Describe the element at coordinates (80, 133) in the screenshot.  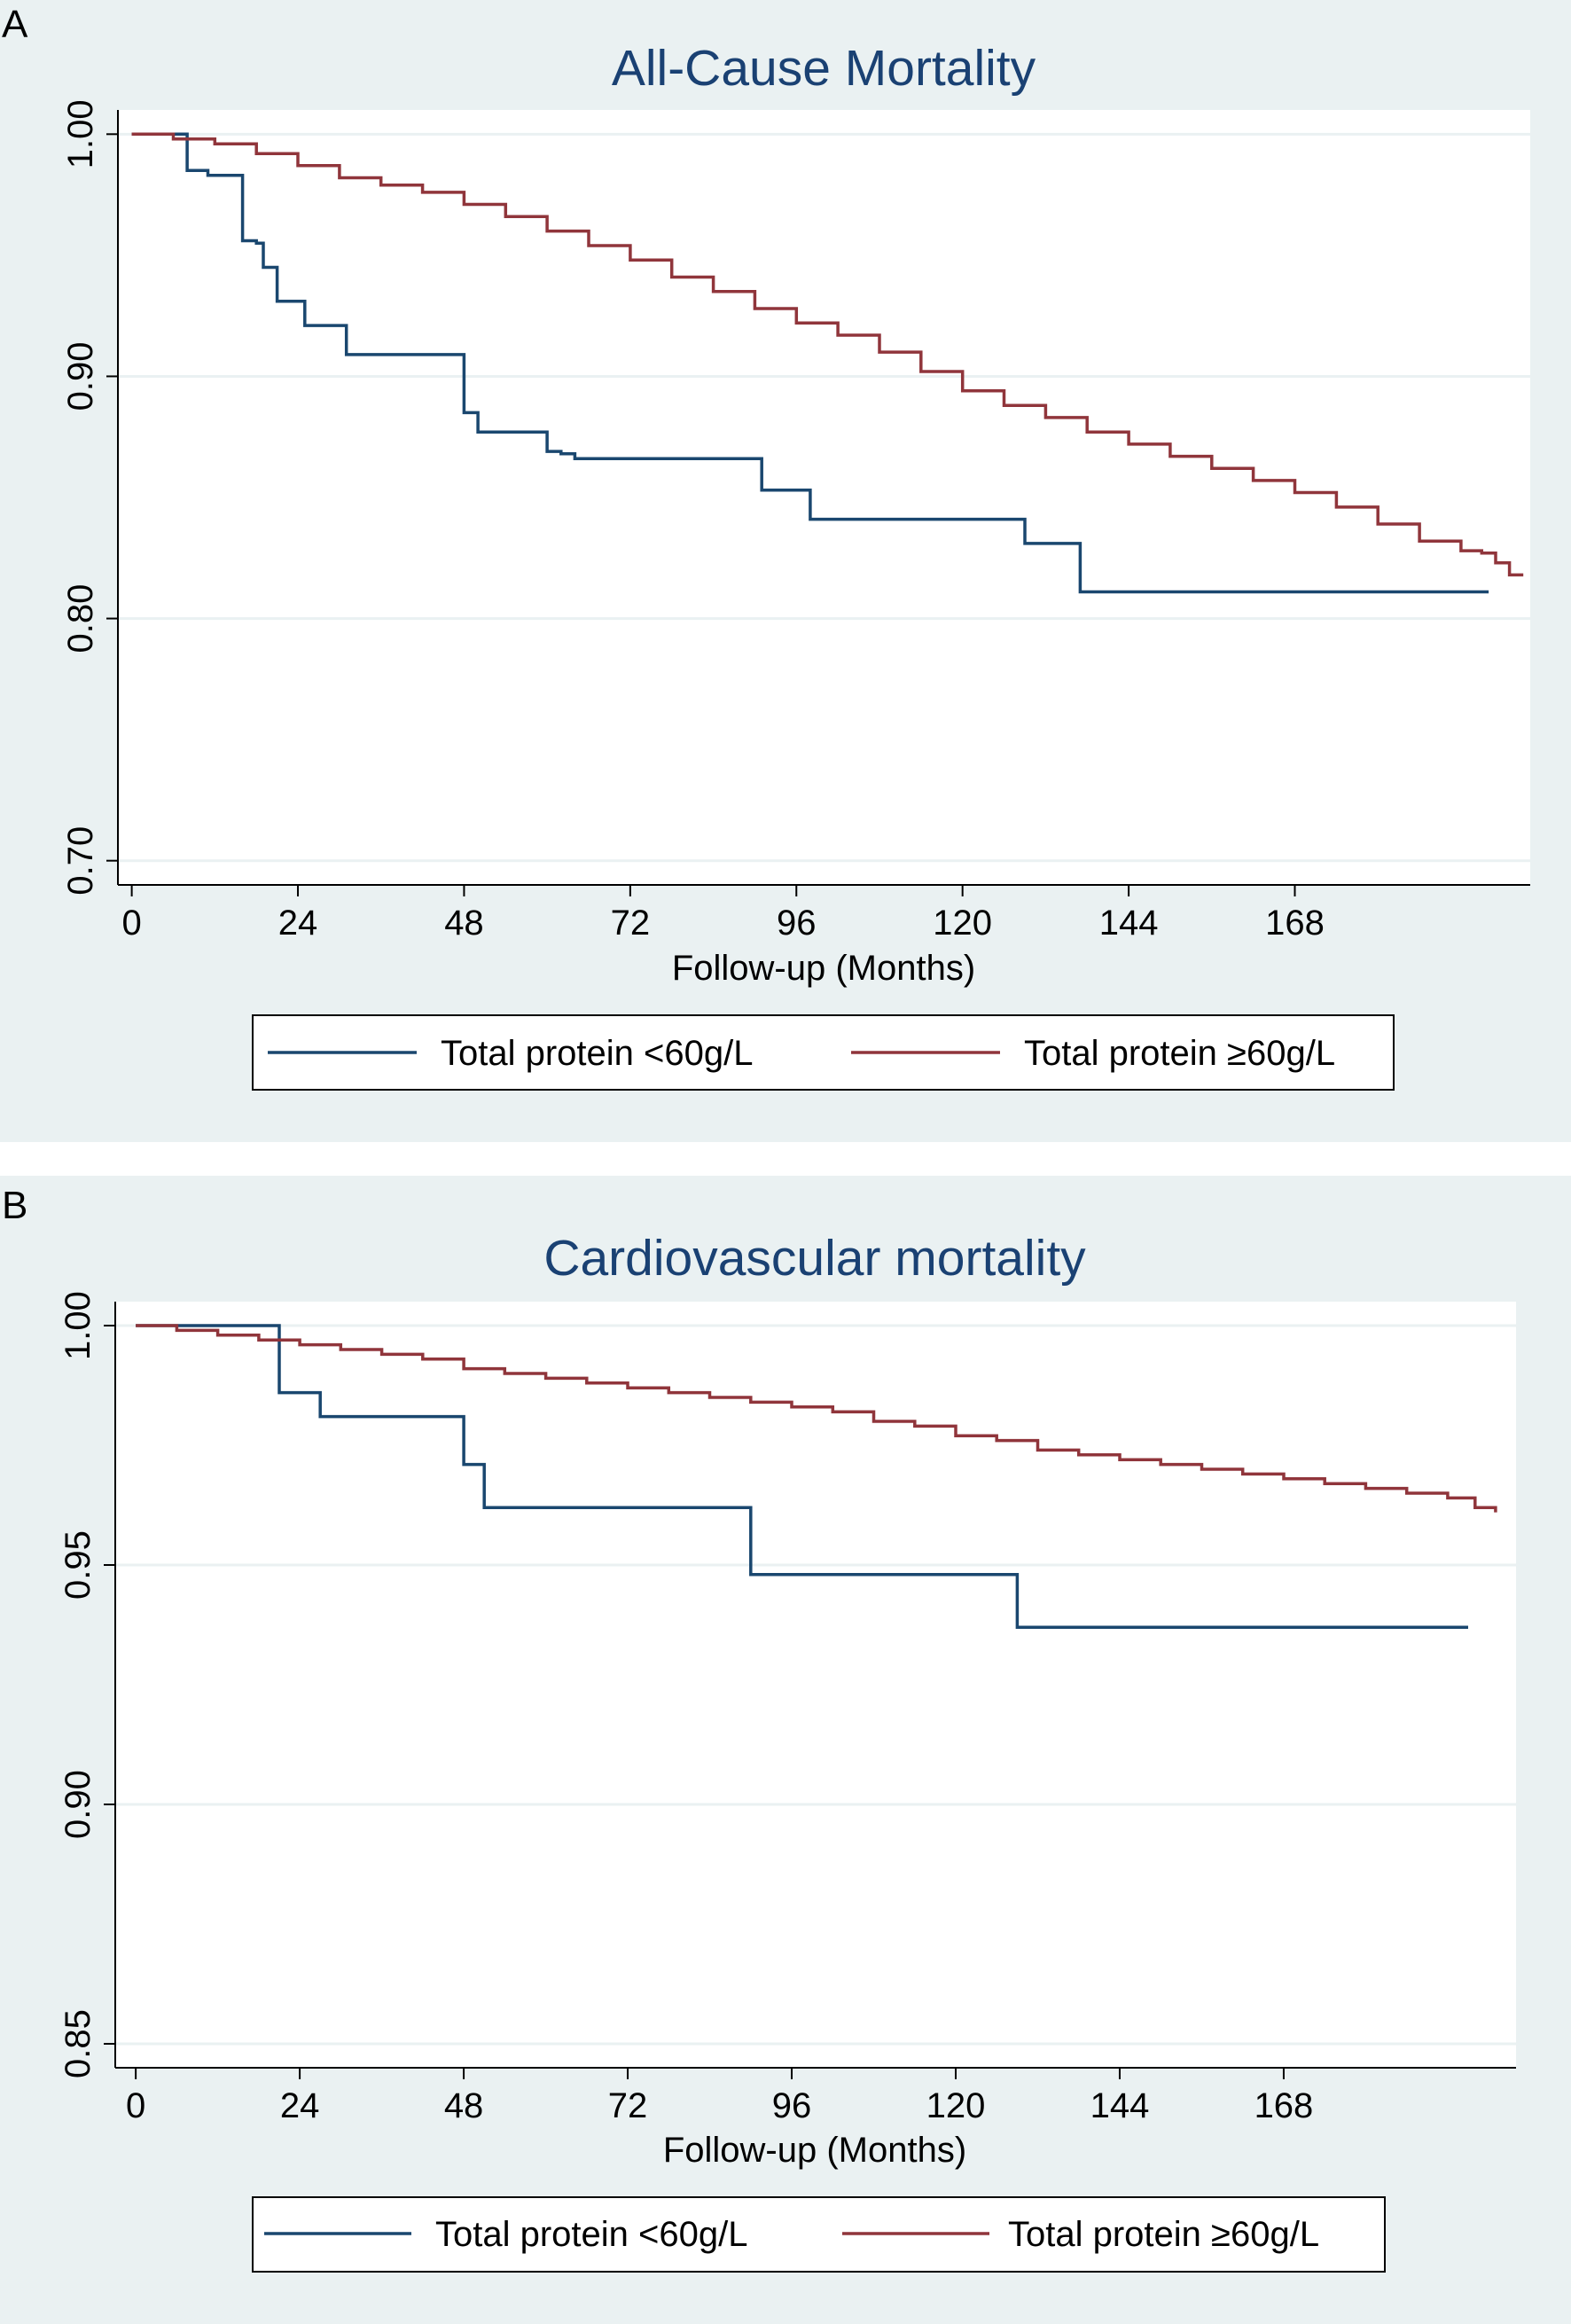
I see `panel-a-y-tick-label-3: 1.00` at that location.